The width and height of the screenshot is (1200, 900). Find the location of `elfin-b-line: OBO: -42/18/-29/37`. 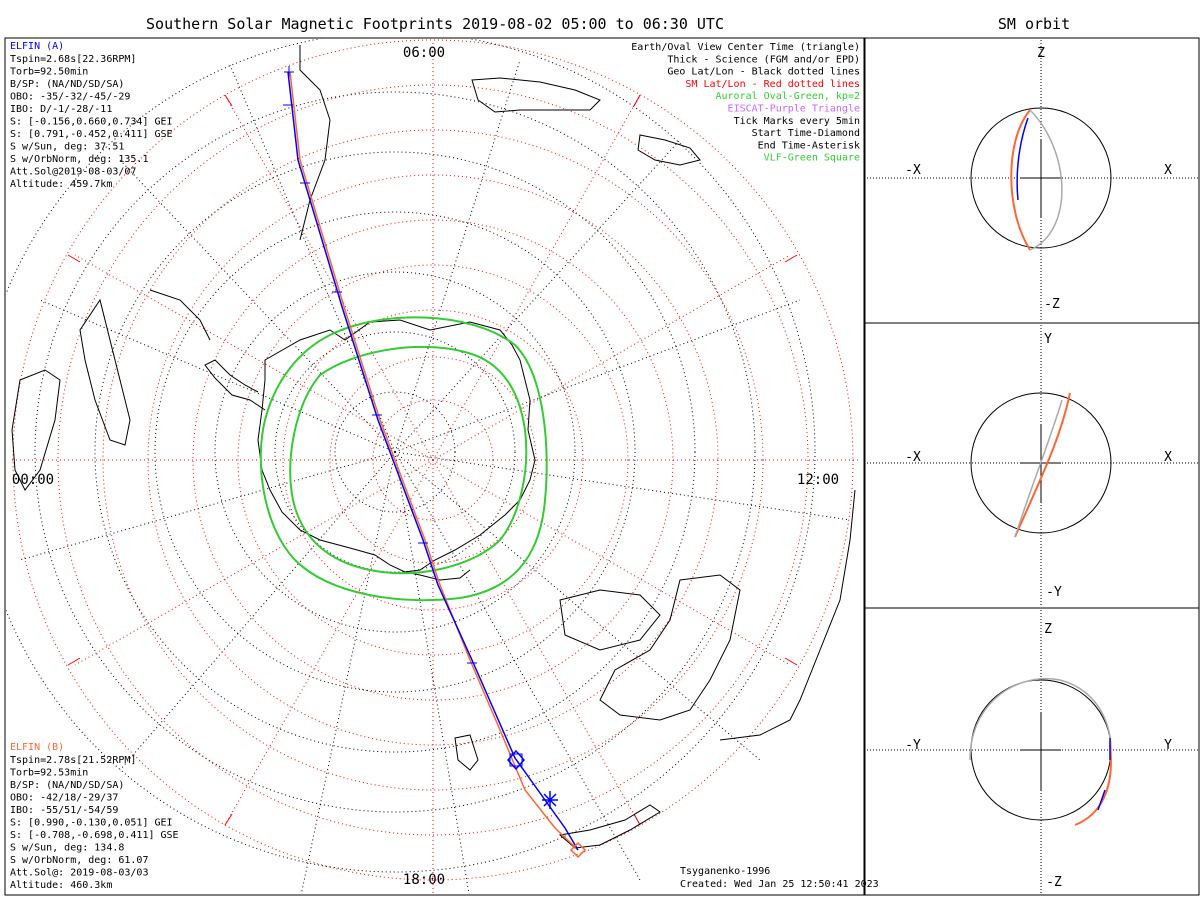

elfin-b-line: OBO: -42/18/-29/37 is located at coordinates (64, 798).